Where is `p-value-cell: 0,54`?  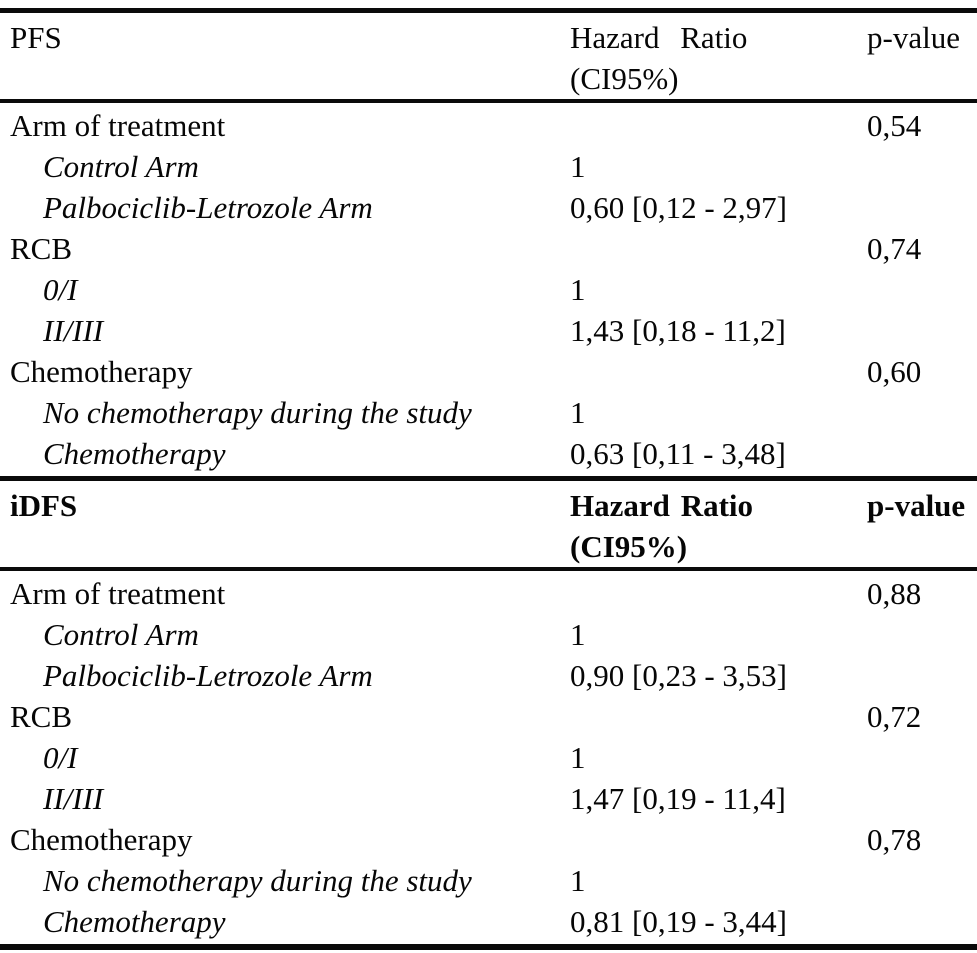 p-value-cell: 0,54 is located at coordinates (894, 125).